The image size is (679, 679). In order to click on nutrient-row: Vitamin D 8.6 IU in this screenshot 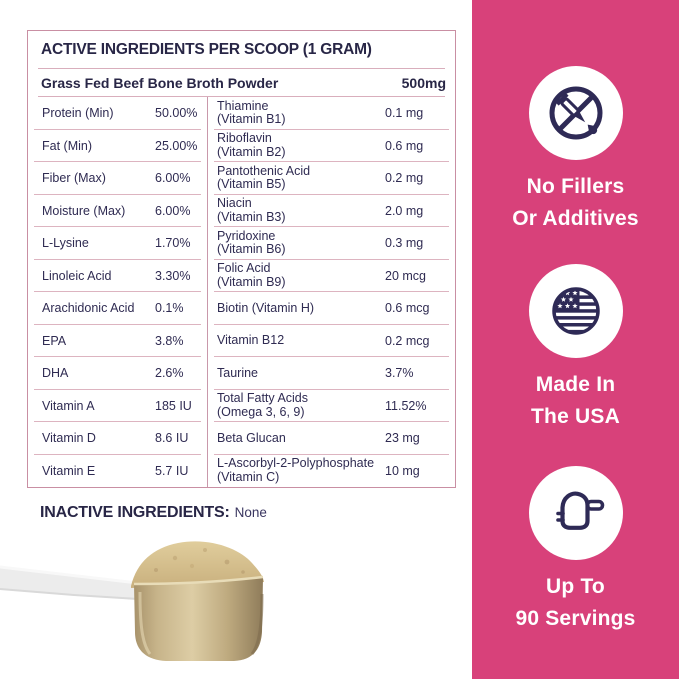, I will do `click(117, 438)`.